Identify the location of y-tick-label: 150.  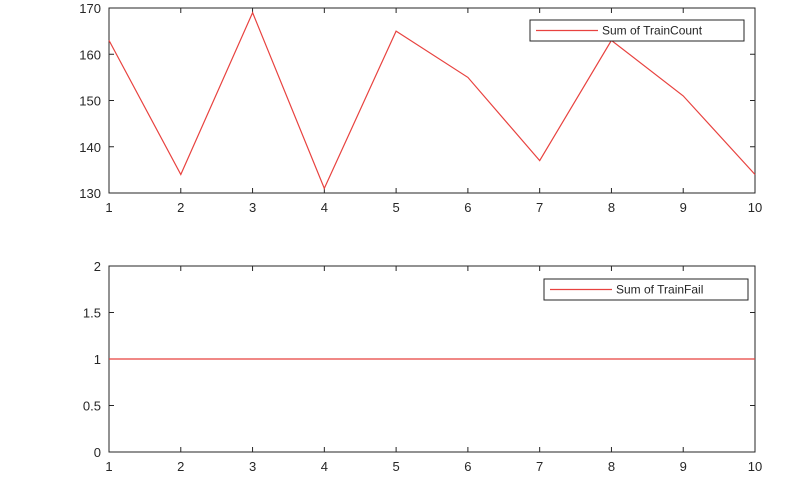
(90, 101).